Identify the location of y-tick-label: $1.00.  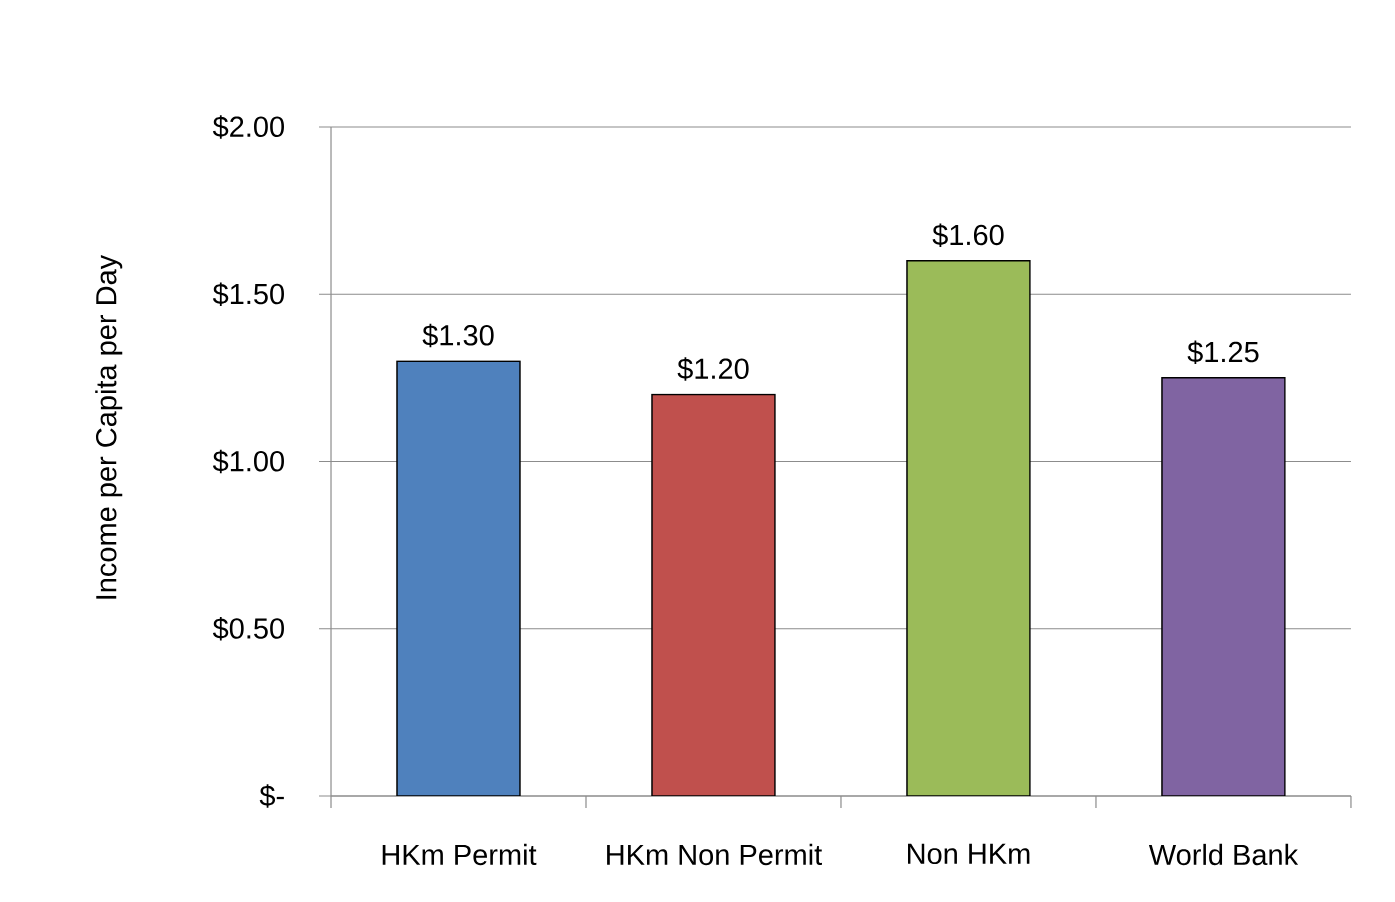
(248, 461).